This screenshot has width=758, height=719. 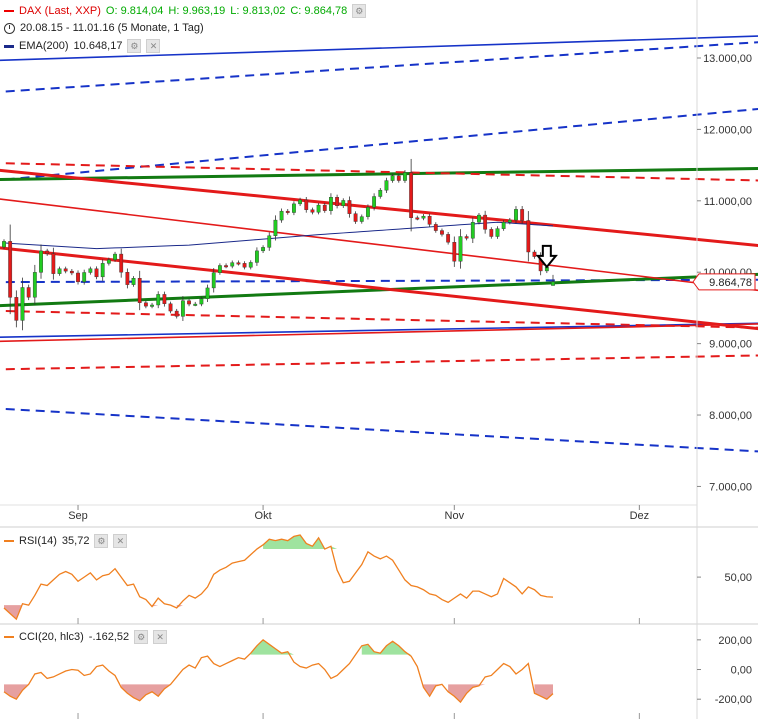 I want to click on rsi-value: 35,72, so click(x=75, y=541).